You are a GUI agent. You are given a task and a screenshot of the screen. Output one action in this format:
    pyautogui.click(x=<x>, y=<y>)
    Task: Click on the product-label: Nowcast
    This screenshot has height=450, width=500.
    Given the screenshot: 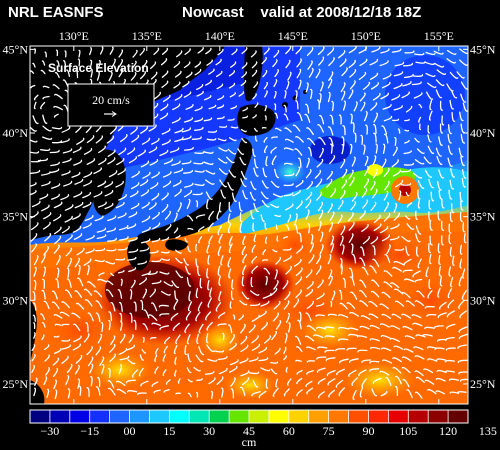 What is the action you would take?
    pyautogui.click(x=213, y=12)
    